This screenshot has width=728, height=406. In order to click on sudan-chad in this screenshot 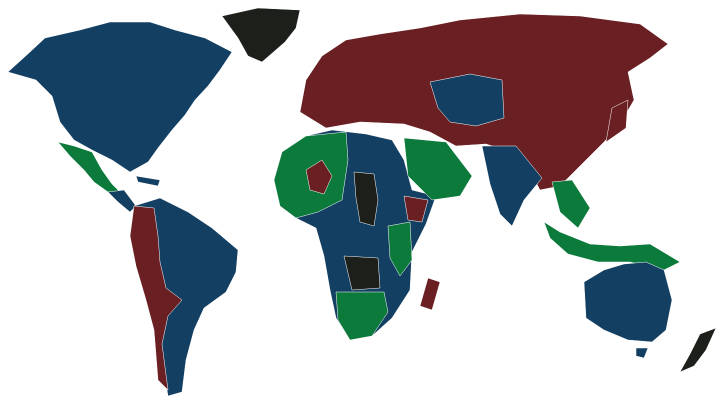, I will do `click(366, 199)`.